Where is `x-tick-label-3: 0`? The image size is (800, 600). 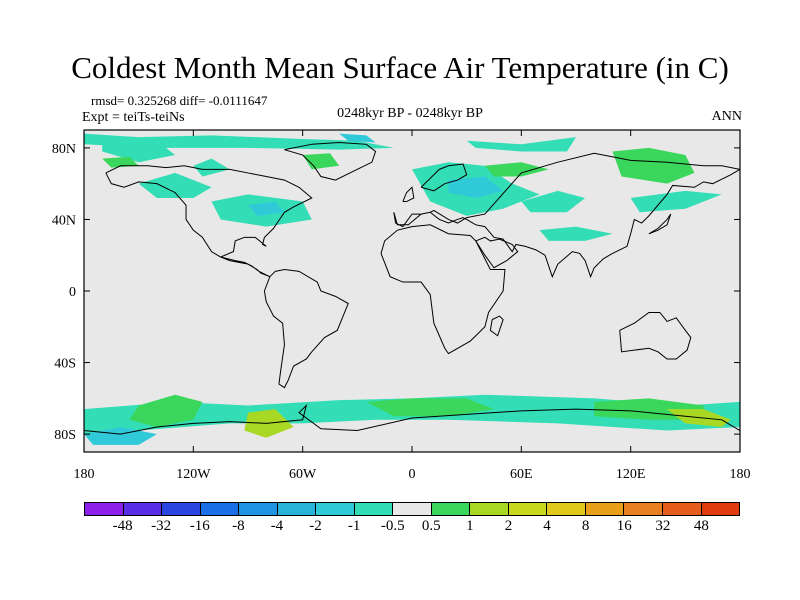 x-tick-label-3: 0 is located at coordinates (412, 474).